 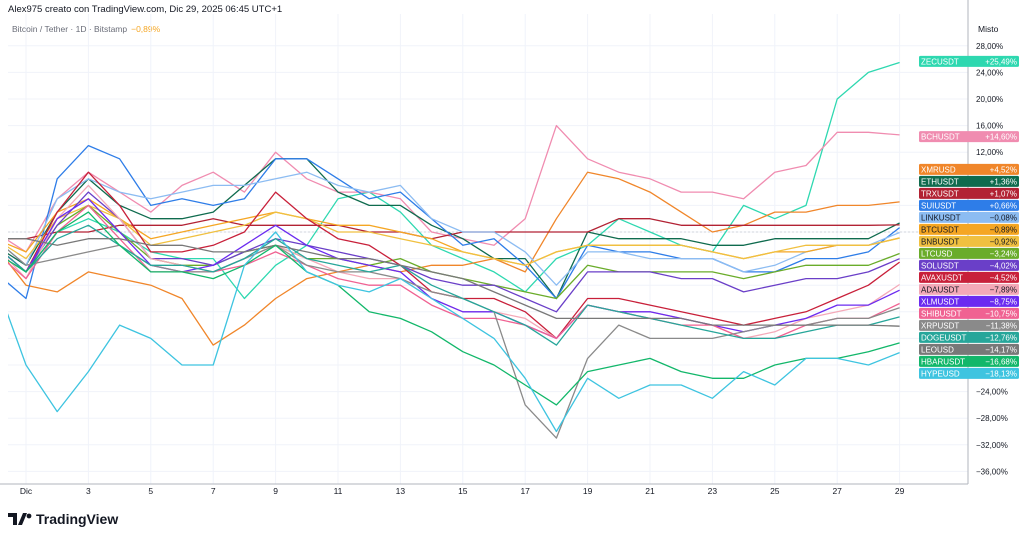 What do you see at coordinates (940, 301) in the screenshot?
I see `badge-symbol: XLMUSDT` at bounding box center [940, 301].